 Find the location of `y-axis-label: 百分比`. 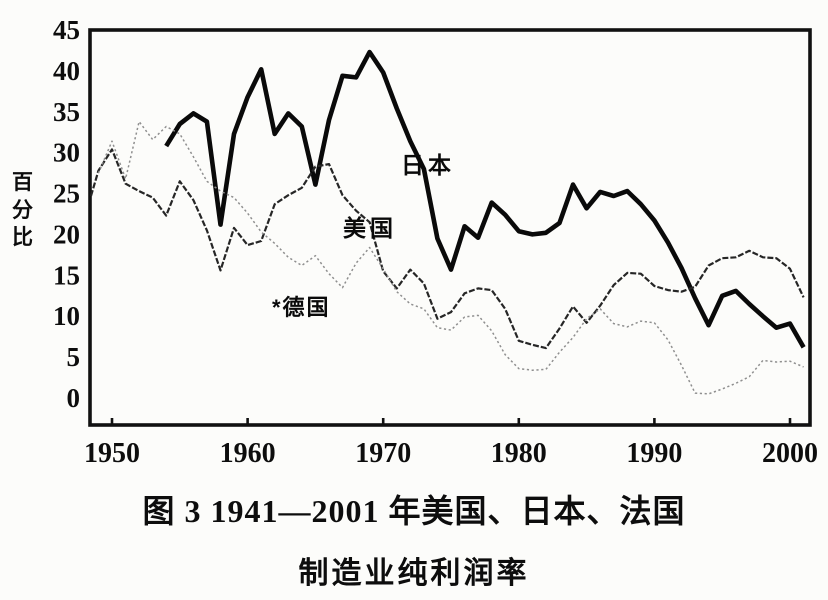

y-axis-label: 百分比 is located at coordinates (22, 210).